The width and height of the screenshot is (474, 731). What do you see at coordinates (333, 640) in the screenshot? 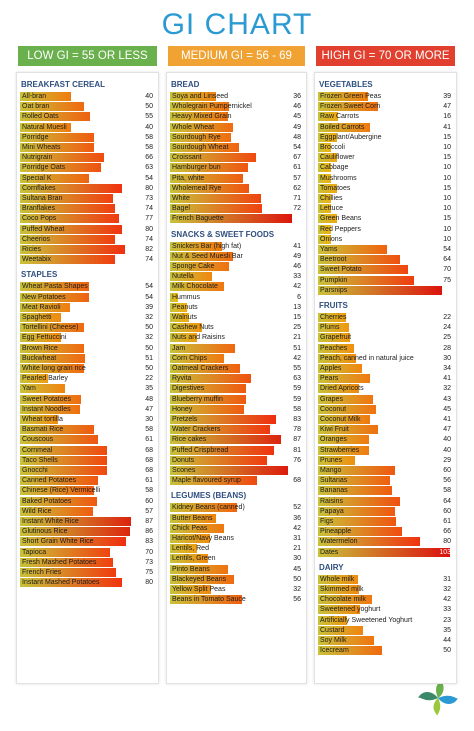
I see `food-name: Soy Milk` at bounding box center [333, 640].